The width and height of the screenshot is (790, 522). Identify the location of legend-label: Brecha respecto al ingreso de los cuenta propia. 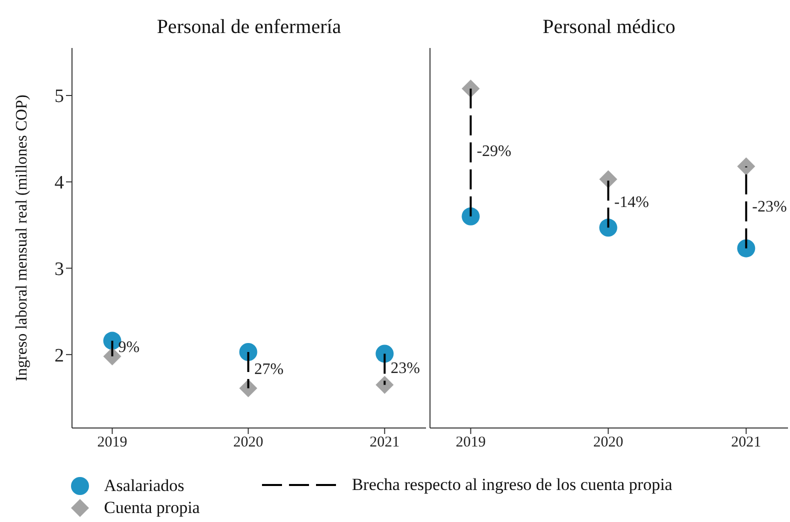
(512, 485).